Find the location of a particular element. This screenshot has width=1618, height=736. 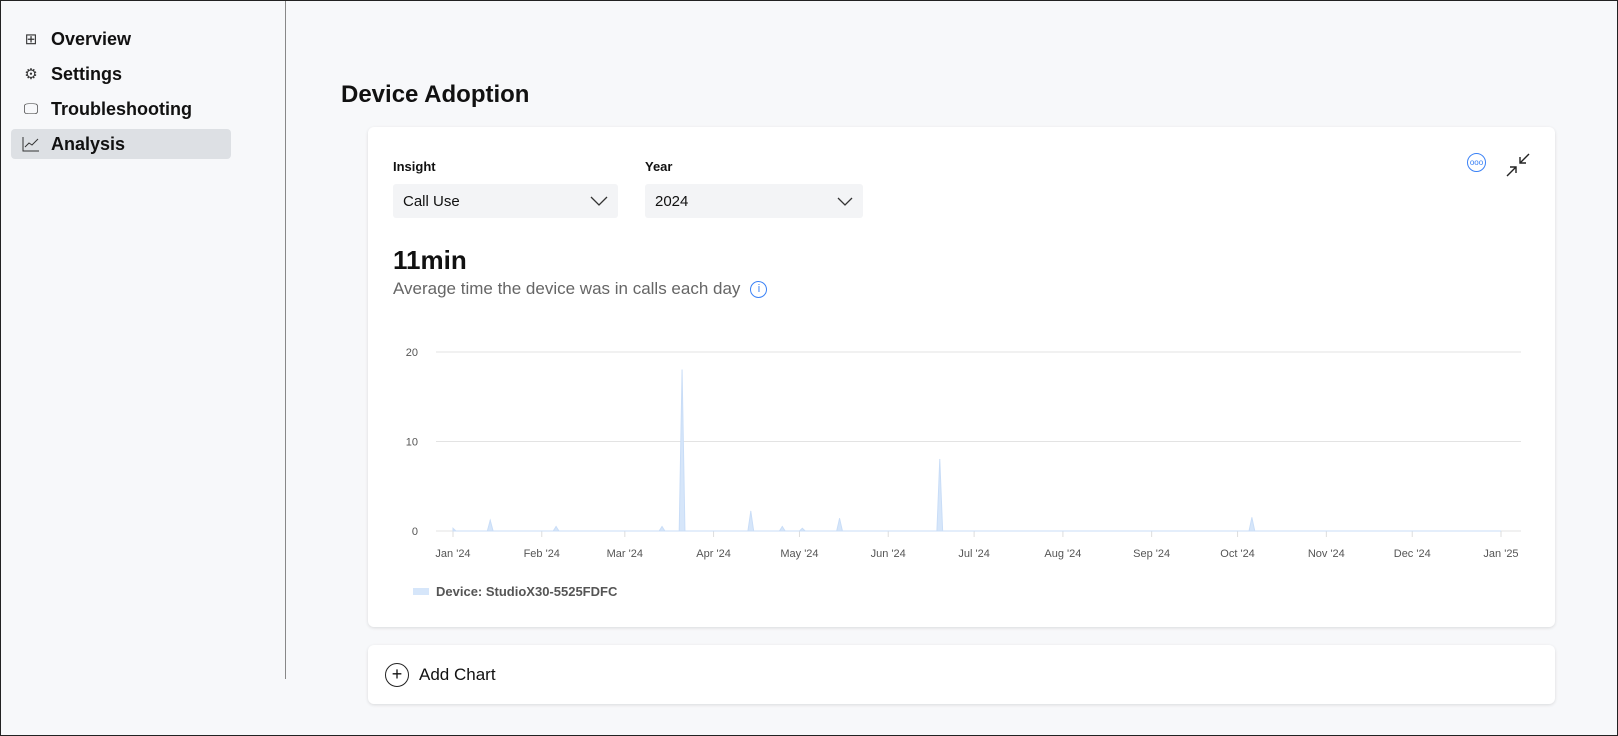

gear-icon: ⚙ is located at coordinates (31, 74).